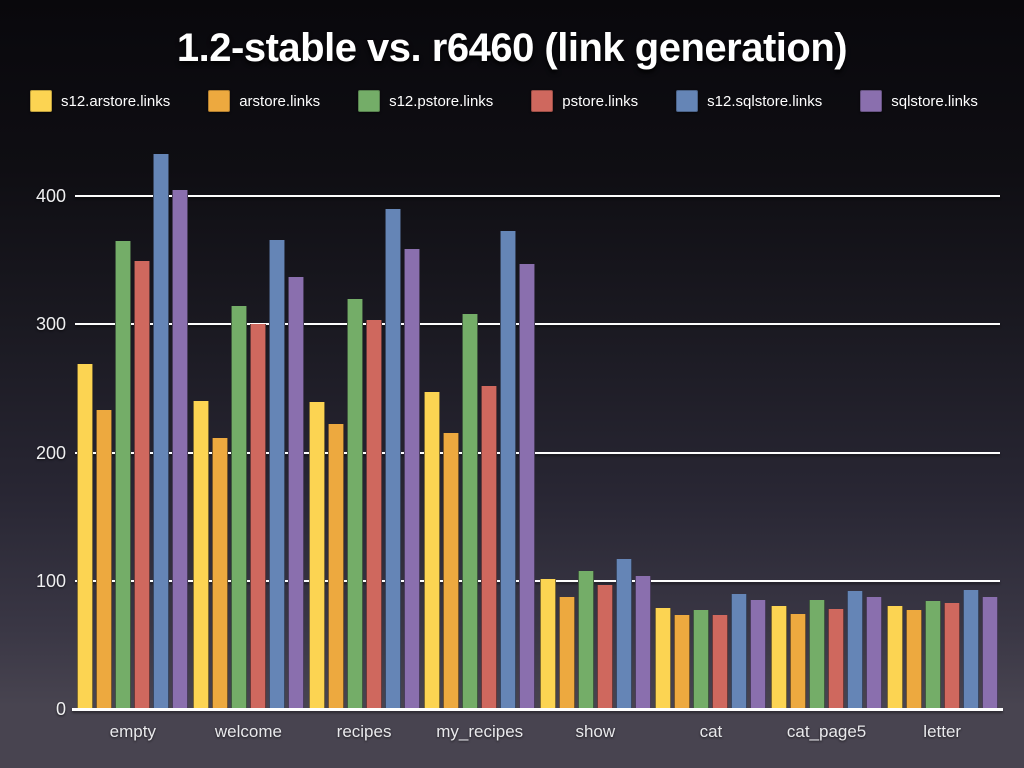 The height and width of the screenshot is (768, 1024). I want to click on bar-my_recipes-arstore.links, so click(451, 571).